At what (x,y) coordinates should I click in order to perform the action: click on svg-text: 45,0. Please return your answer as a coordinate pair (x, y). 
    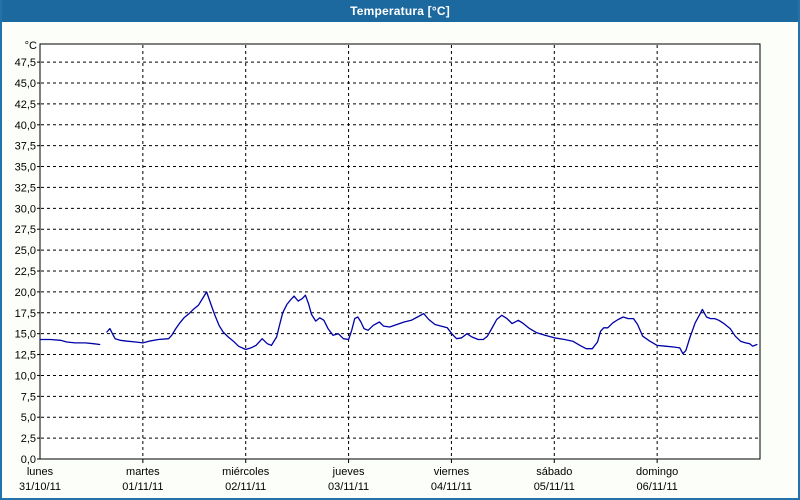
    Looking at the image, I should click on (25, 84).